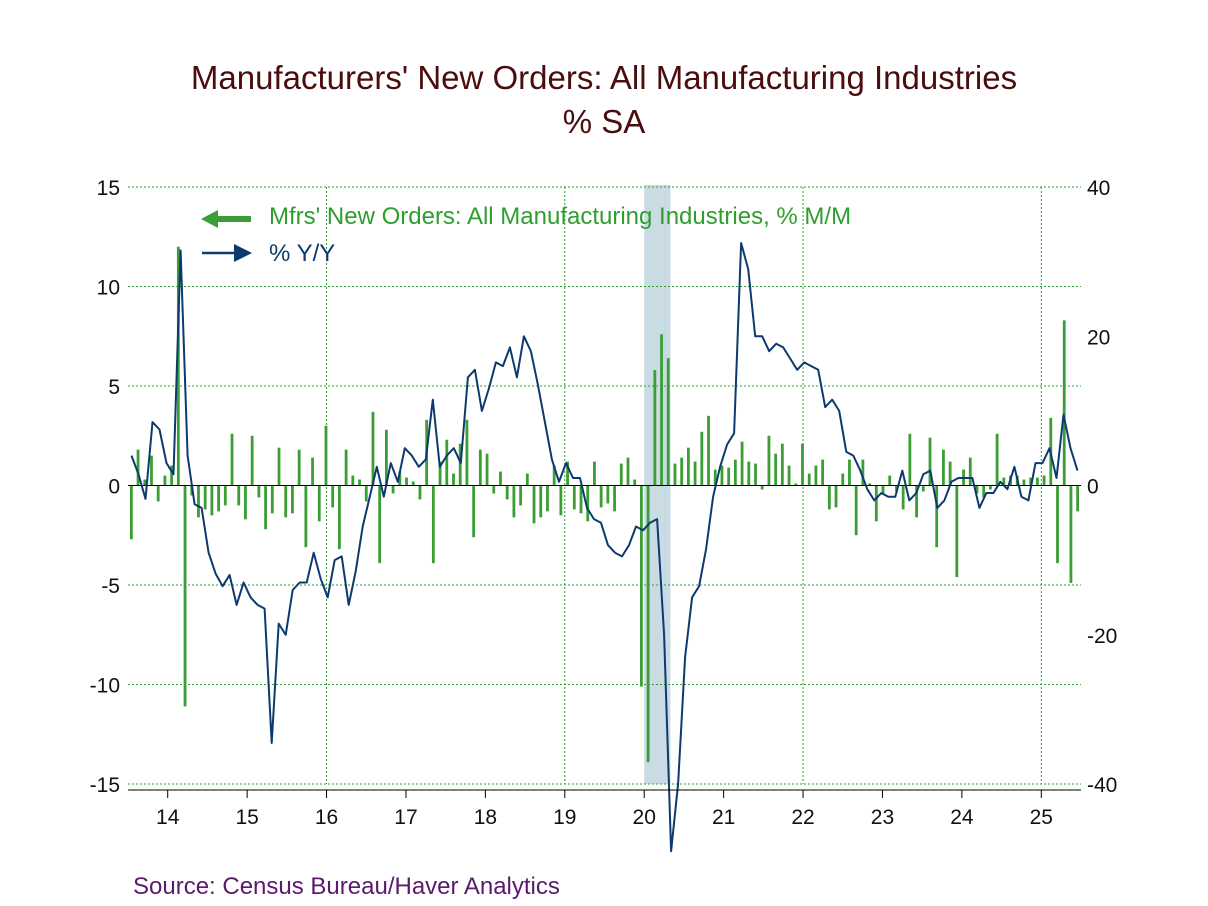  I want to click on legend-arrow-left-icon, so click(226, 219).